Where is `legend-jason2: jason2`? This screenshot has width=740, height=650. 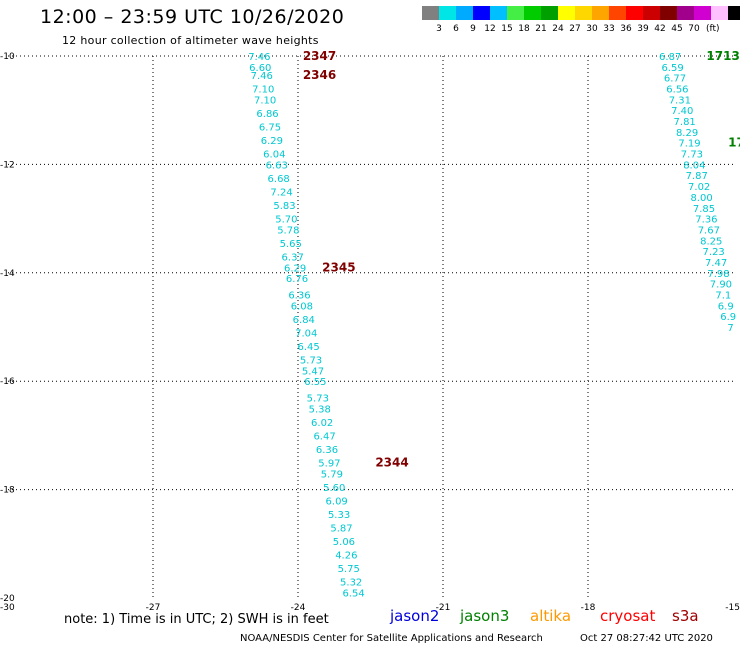 legend-jason2: jason2 is located at coordinates (415, 616).